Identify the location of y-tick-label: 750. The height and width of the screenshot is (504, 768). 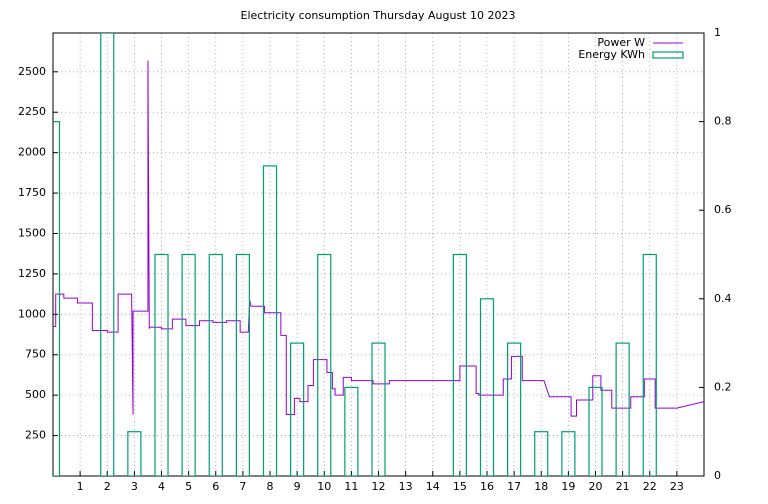
(35, 354).